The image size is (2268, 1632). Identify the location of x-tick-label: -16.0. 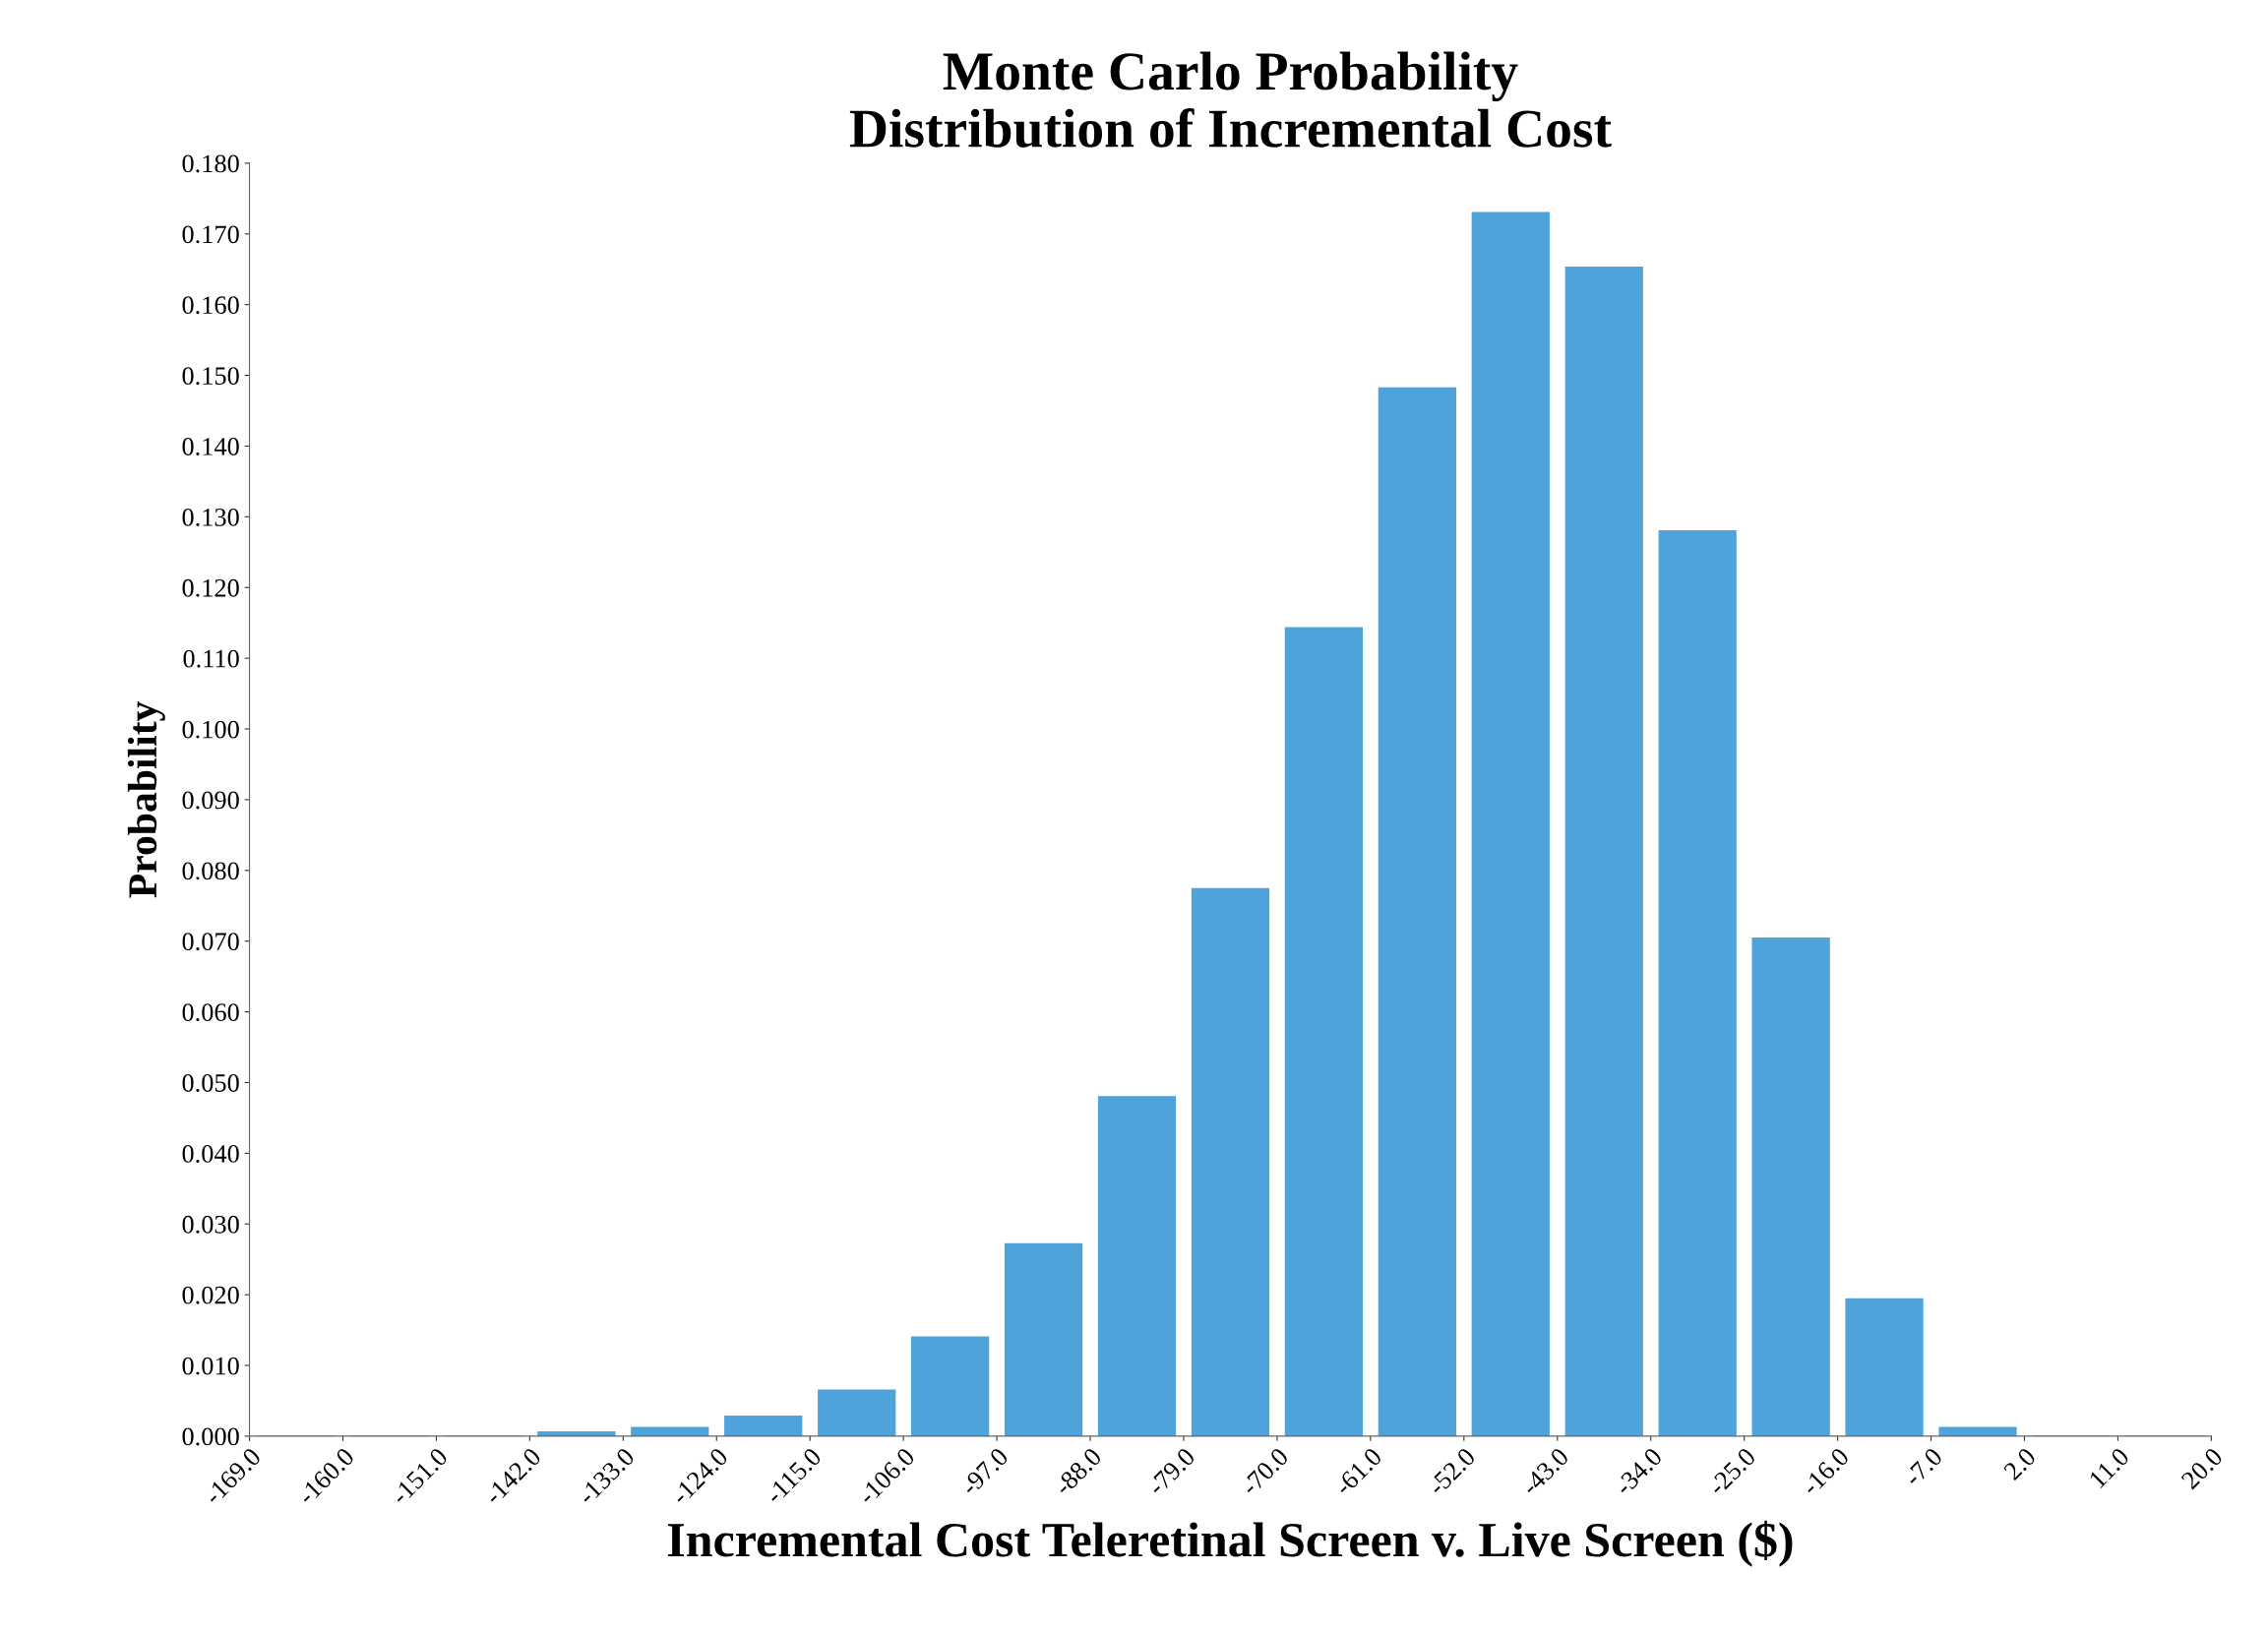
(1825, 1471).